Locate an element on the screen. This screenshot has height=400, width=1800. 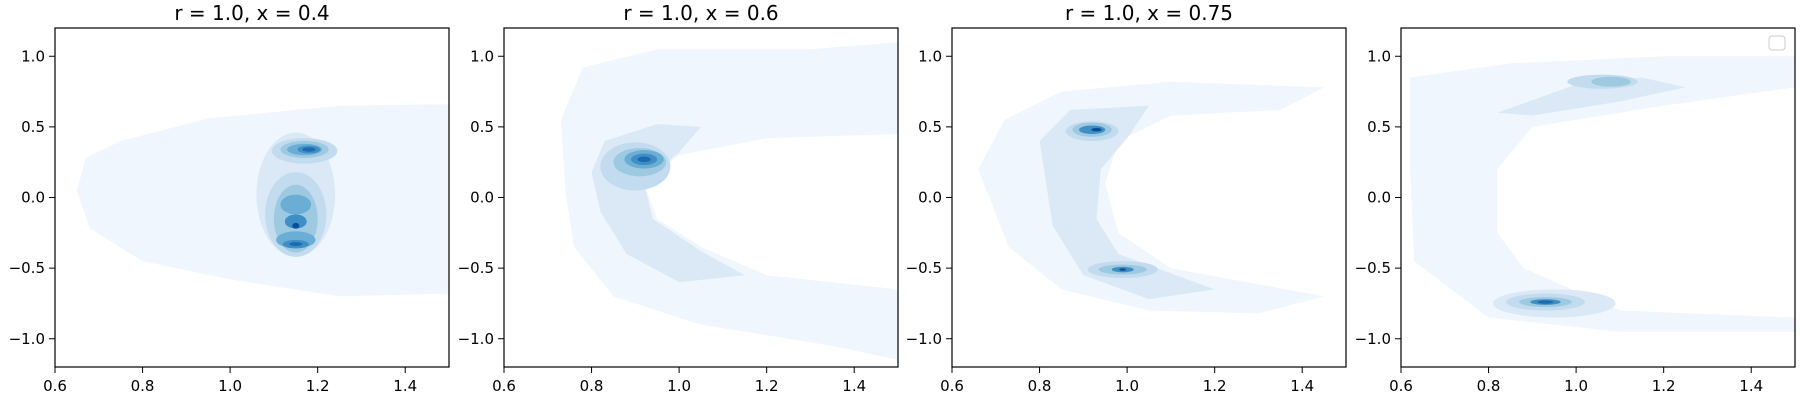
panel-title: r = 1.0, x = 0.4 is located at coordinates (251, 13).